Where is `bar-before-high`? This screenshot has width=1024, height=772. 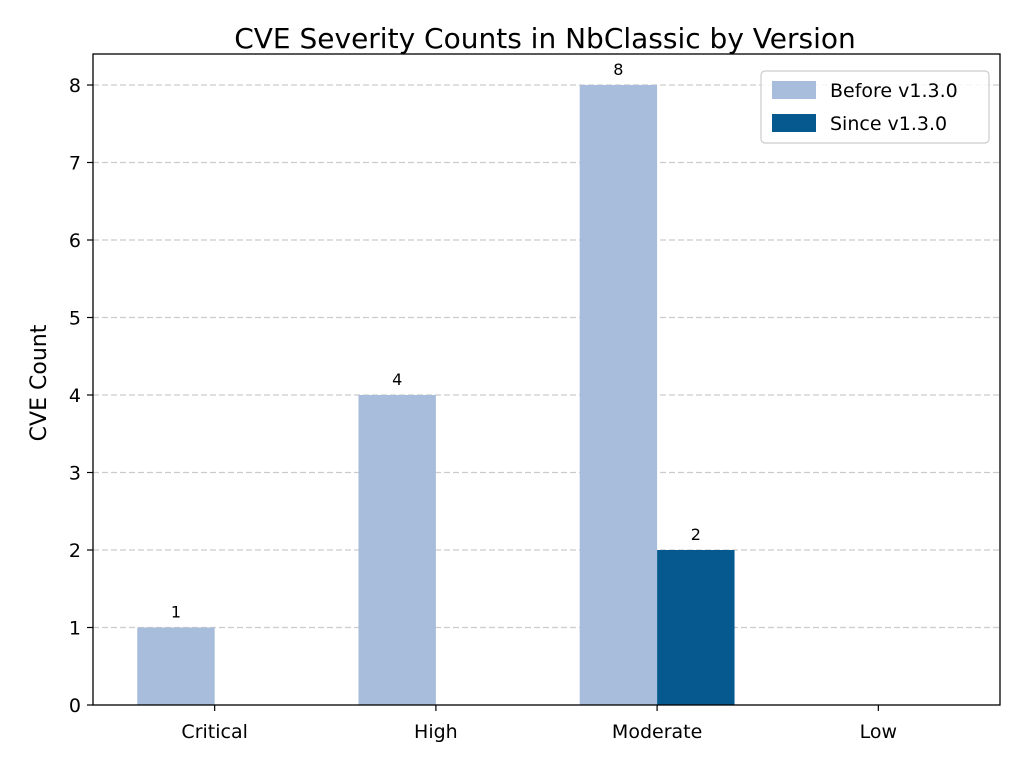
bar-before-high is located at coordinates (397, 550).